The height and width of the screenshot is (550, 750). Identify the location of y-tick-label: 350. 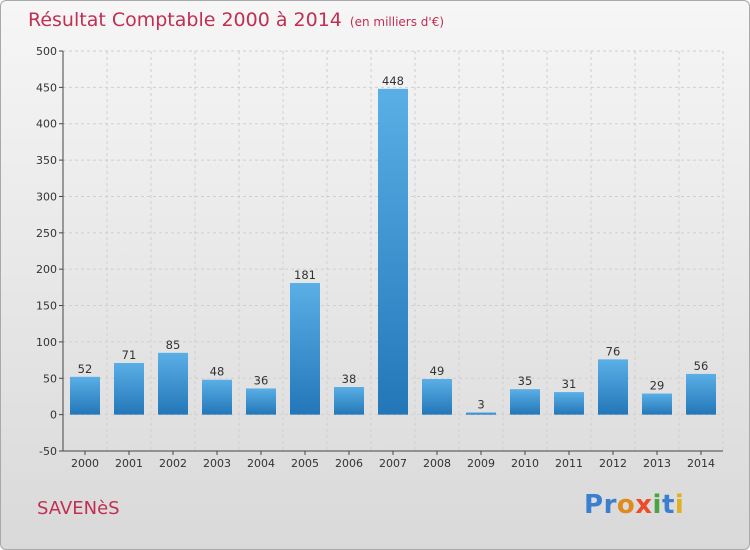
(46, 160).